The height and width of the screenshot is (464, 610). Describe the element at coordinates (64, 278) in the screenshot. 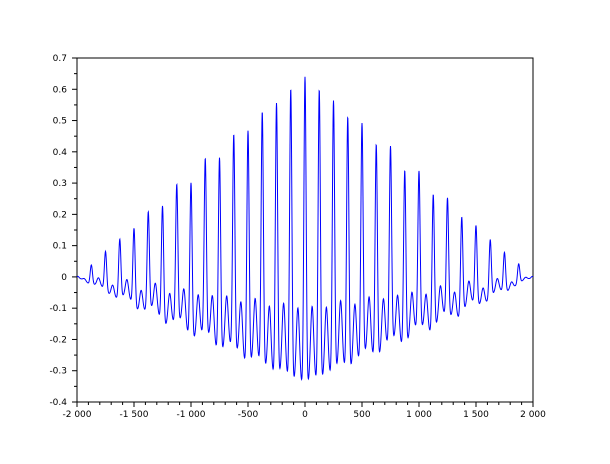

I see `y-tick-label: 0` at that location.